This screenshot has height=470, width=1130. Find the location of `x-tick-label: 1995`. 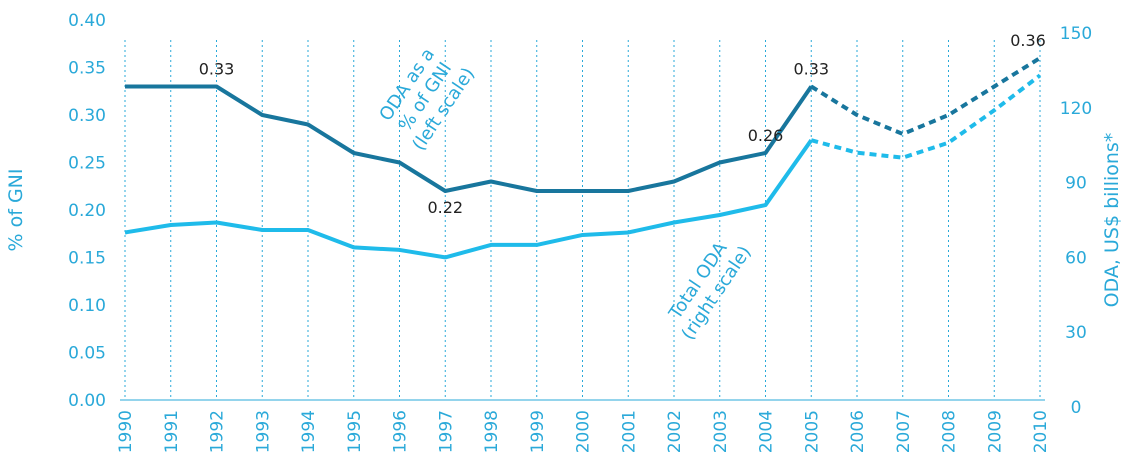

x-tick-label: 1995 is located at coordinates (355, 431).